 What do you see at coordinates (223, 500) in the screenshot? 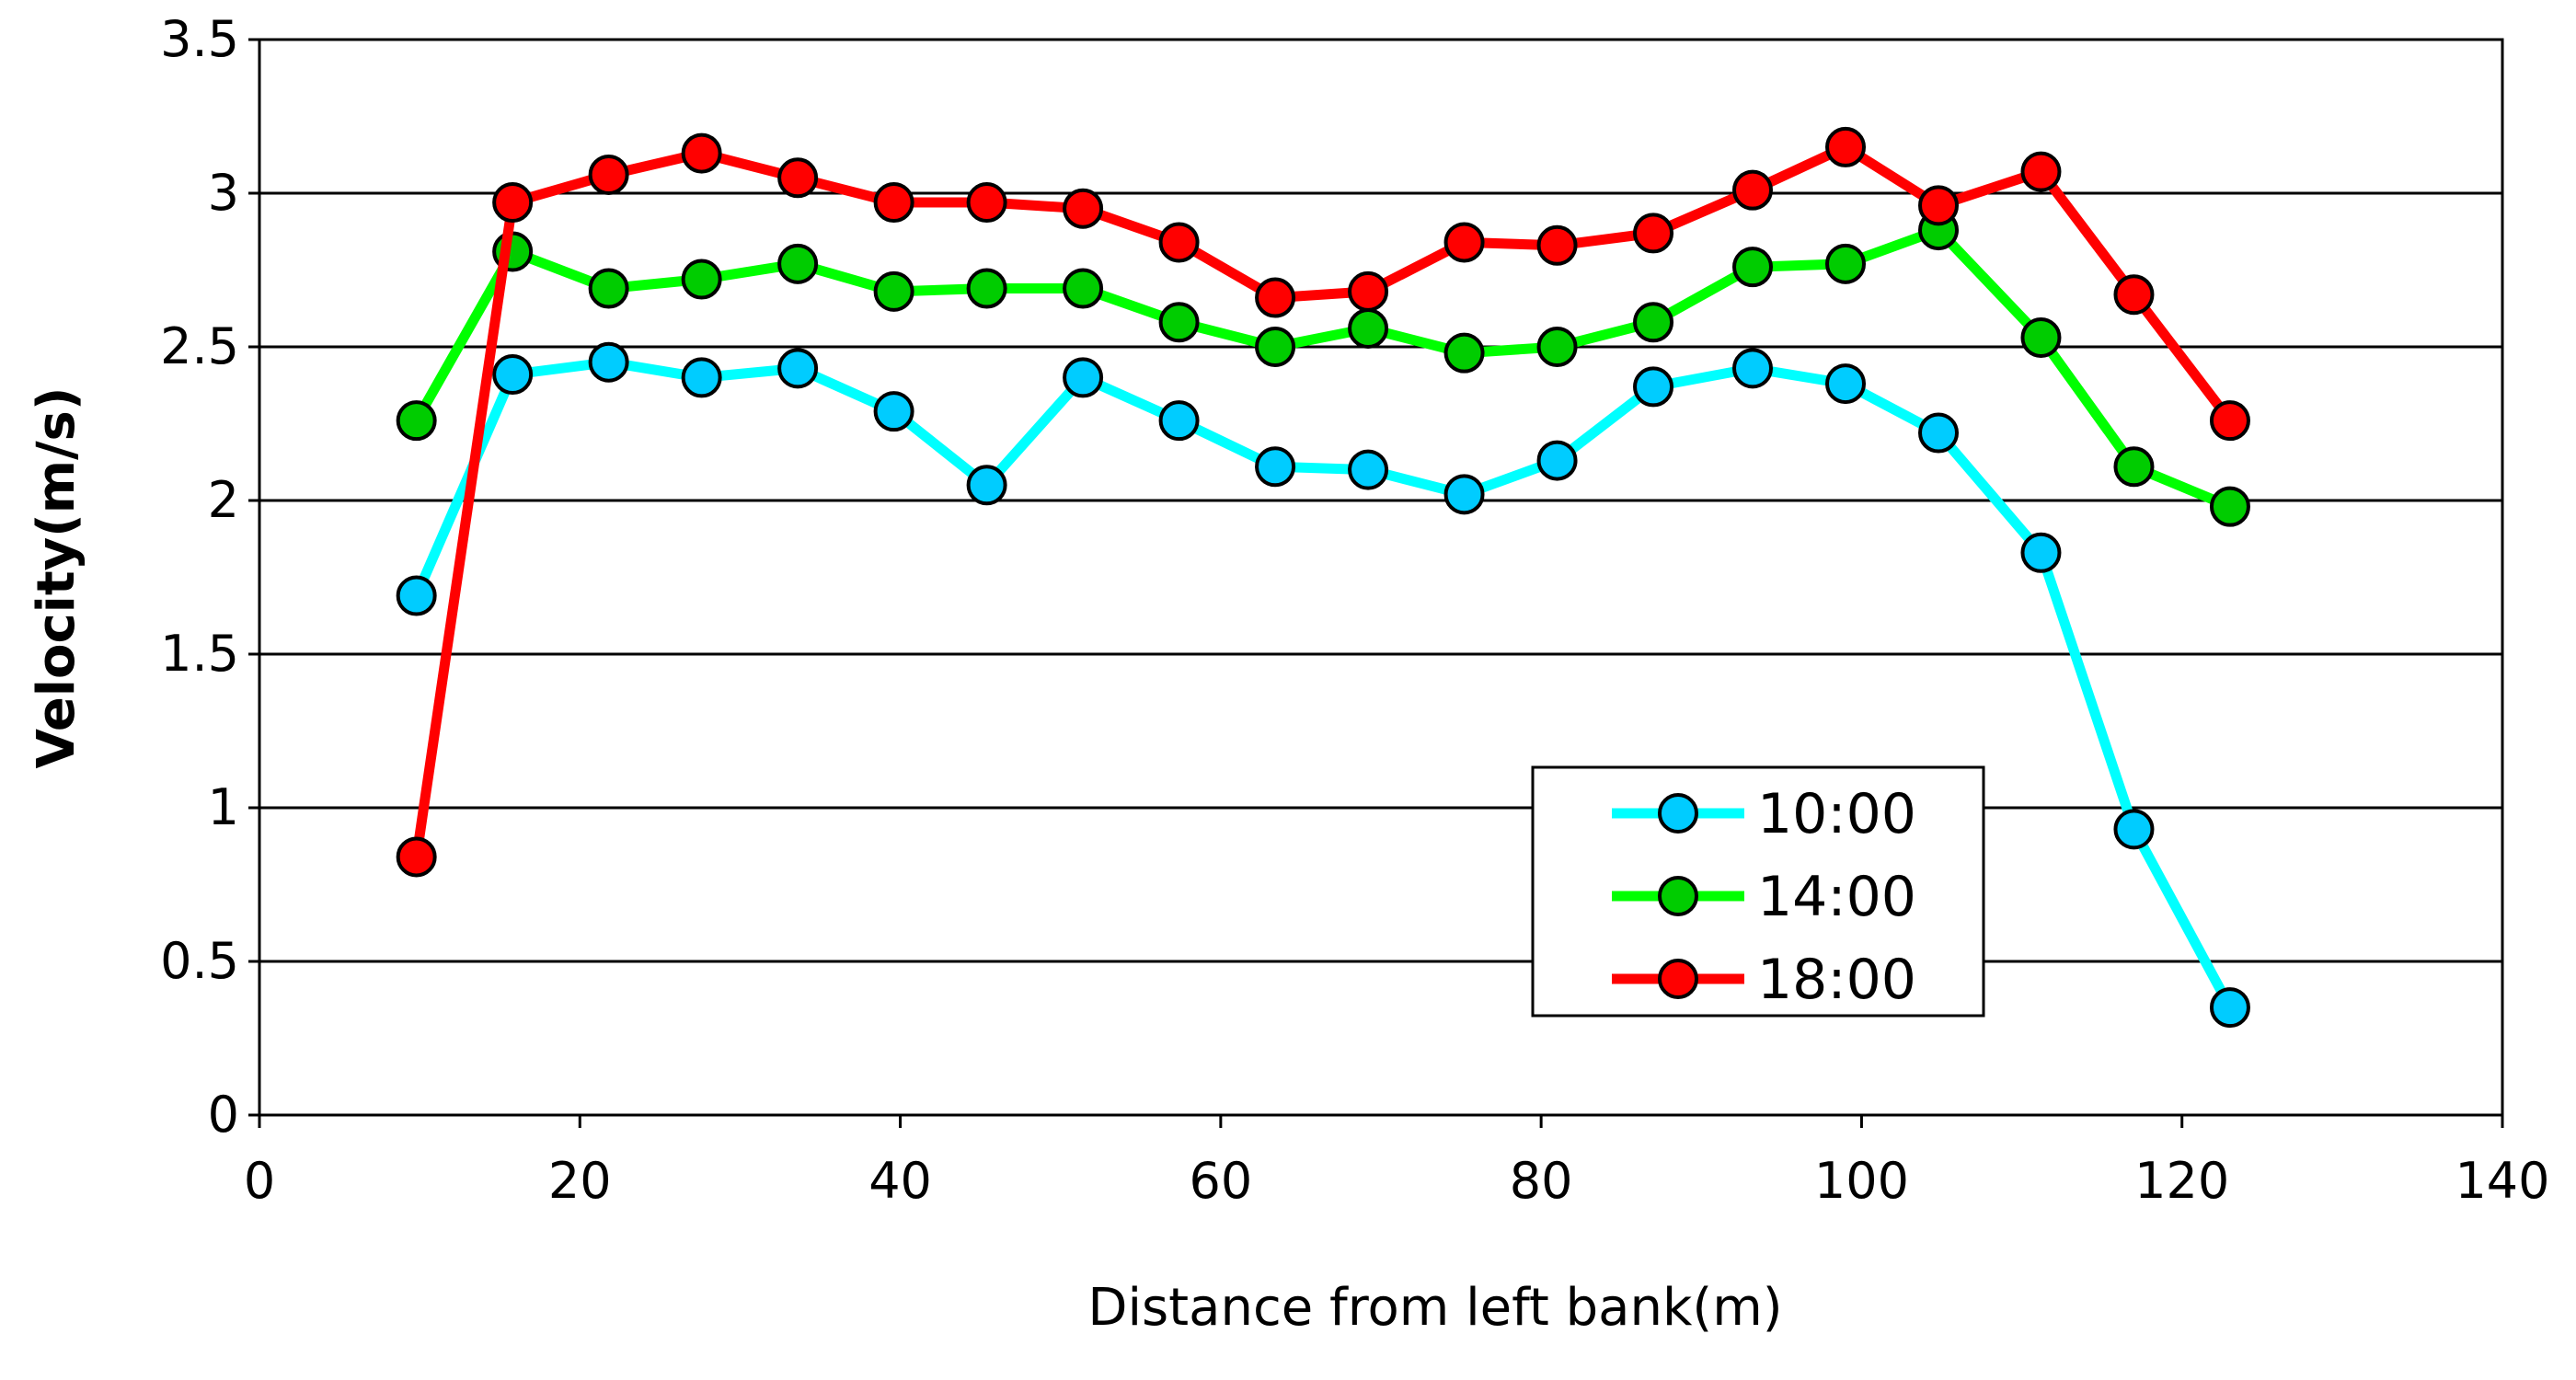
I see `y-tick-label: 2` at bounding box center [223, 500].